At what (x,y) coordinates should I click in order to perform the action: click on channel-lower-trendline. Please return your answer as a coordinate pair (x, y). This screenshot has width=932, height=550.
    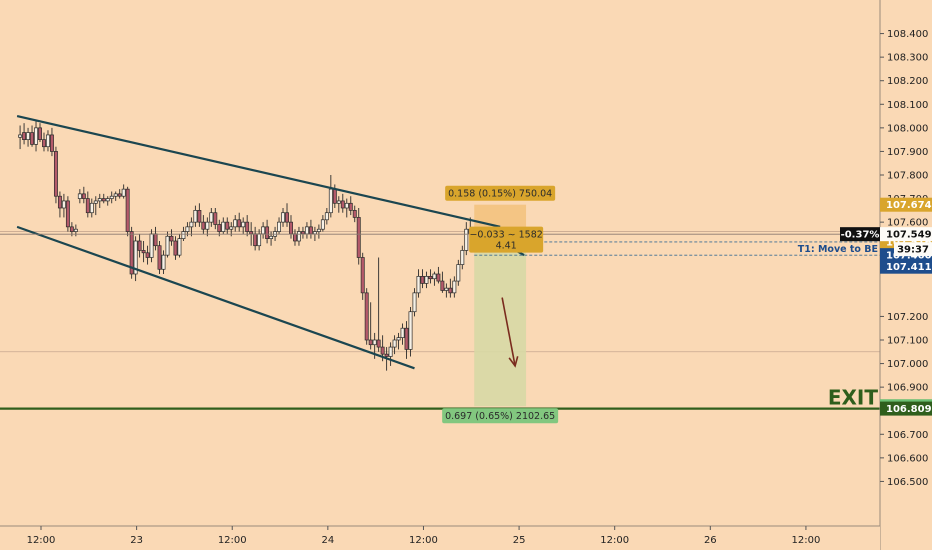
    Looking at the image, I should click on (215, 297).